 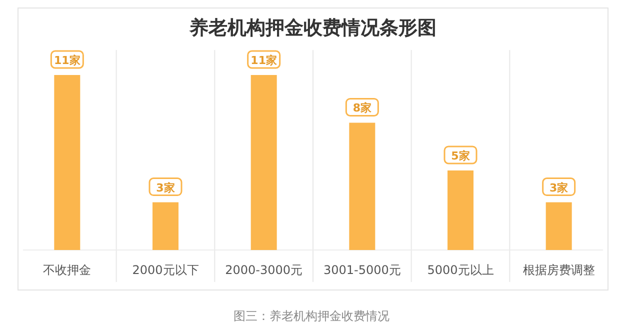 What do you see at coordinates (558, 270) in the screenshot?
I see `x-tick-label: 根据房费调整` at bounding box center [558, 270].